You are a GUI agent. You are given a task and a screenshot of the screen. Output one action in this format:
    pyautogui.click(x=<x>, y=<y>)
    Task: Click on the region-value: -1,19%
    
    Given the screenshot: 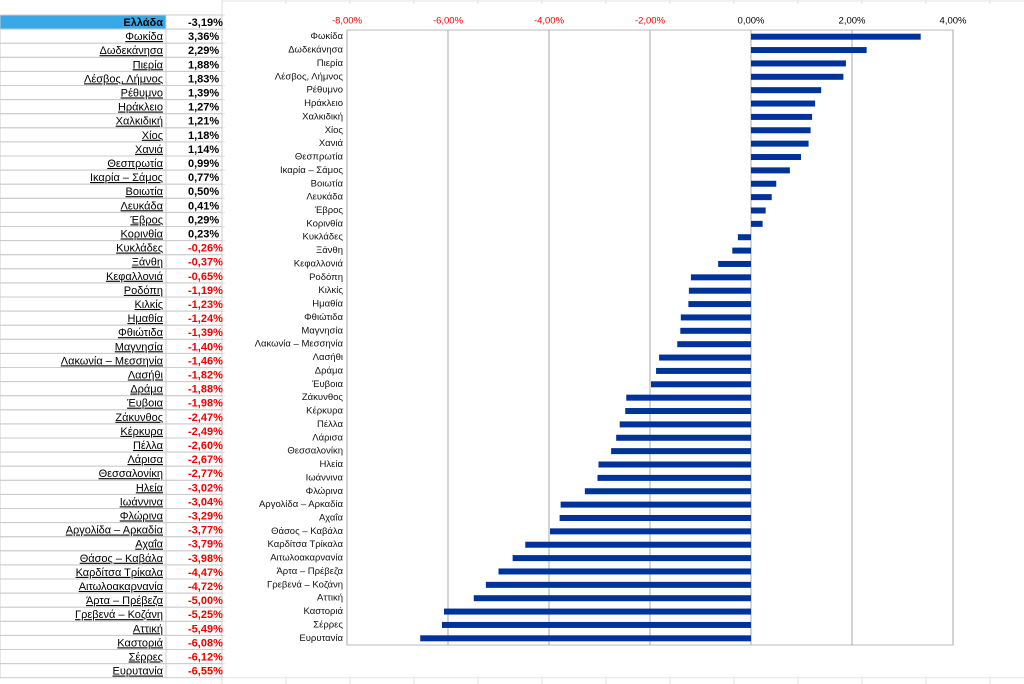 What is the action you would take?
    pyautogui.click(x=205, y=291)
    